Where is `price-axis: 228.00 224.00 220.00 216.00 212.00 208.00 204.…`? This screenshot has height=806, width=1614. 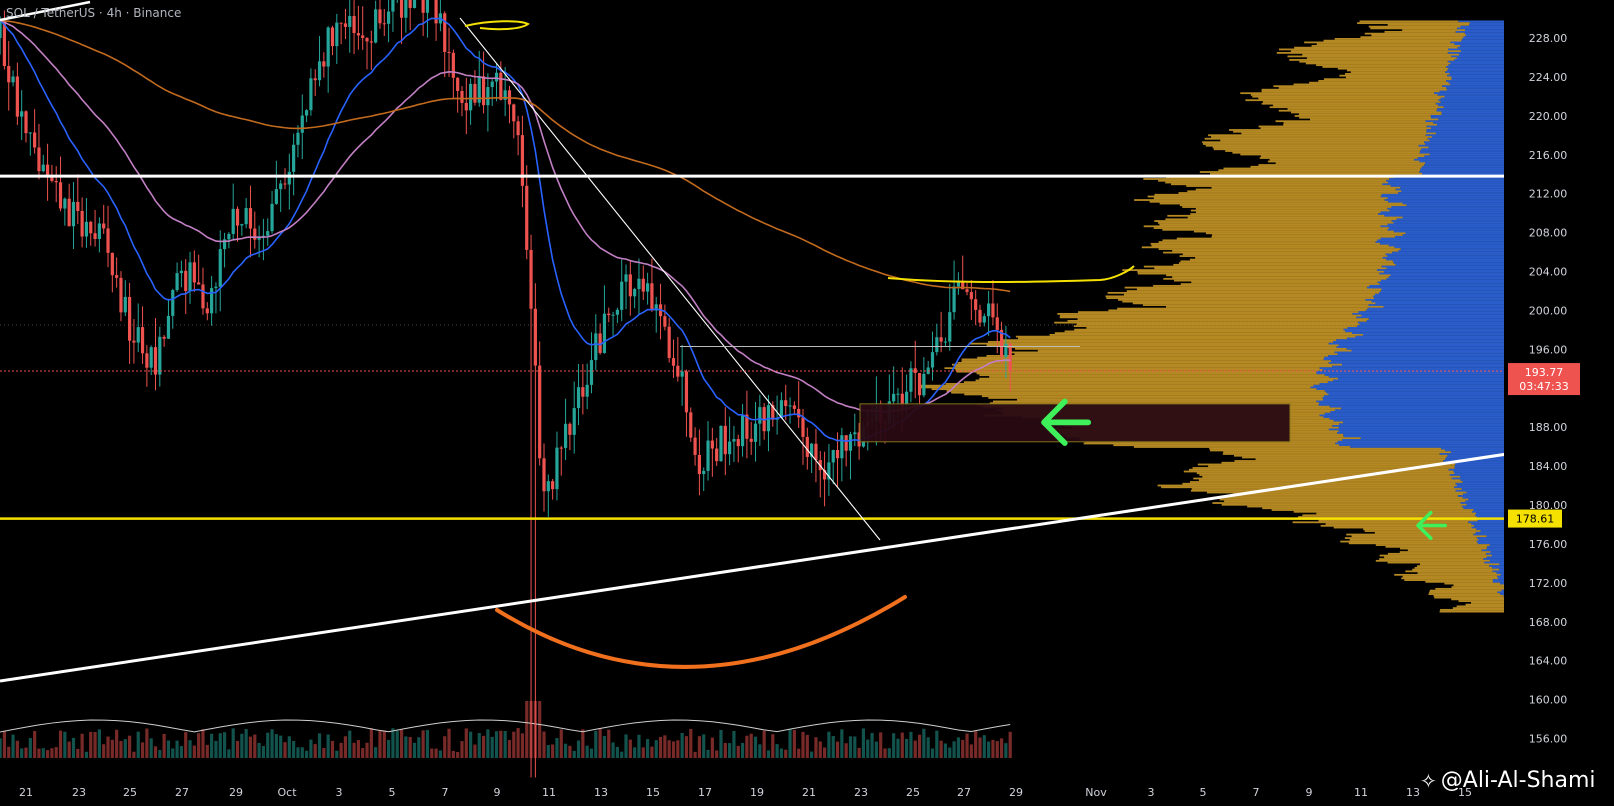 price-axis: 228.00 224.00 220.00 216.00 212.00 208.00 204.… is located at coordinates (1559, 403).